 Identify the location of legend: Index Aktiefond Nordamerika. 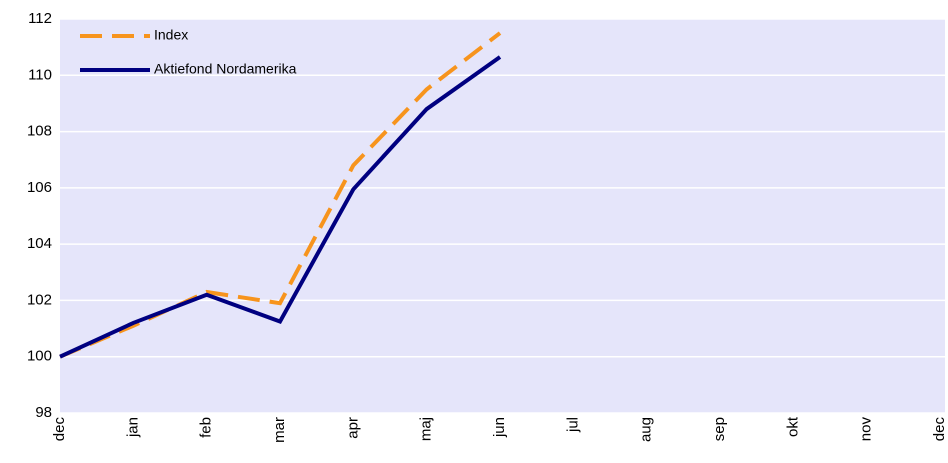
(188, 52).